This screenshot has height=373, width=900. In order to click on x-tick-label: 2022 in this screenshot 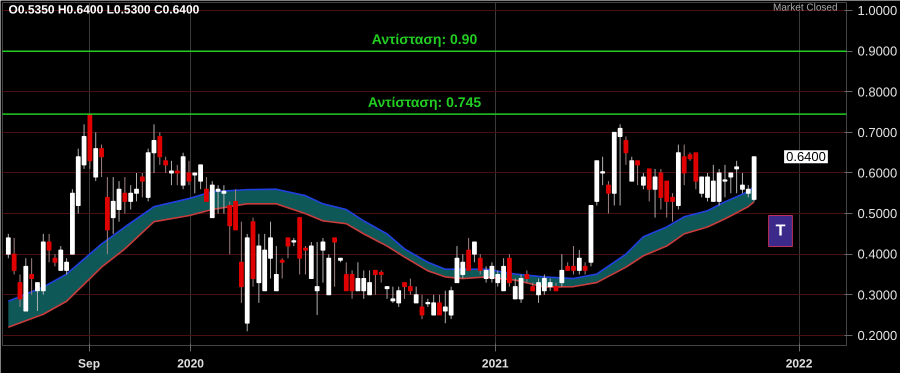, I will do `click(799, 363)`.